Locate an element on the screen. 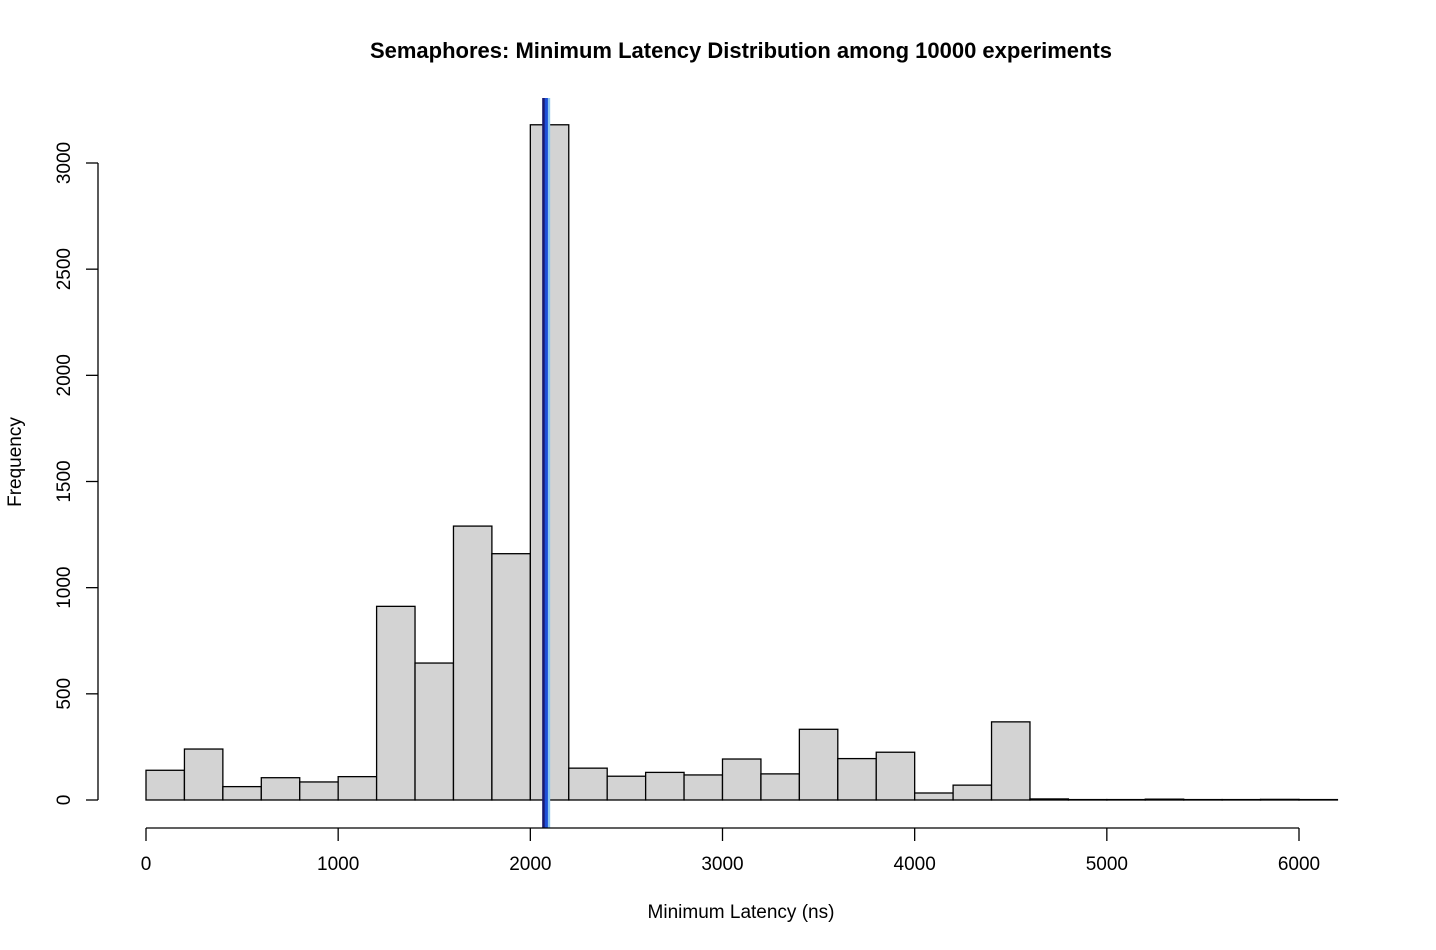  x-tick-label: 4000 is located at coordinates (915, 864).